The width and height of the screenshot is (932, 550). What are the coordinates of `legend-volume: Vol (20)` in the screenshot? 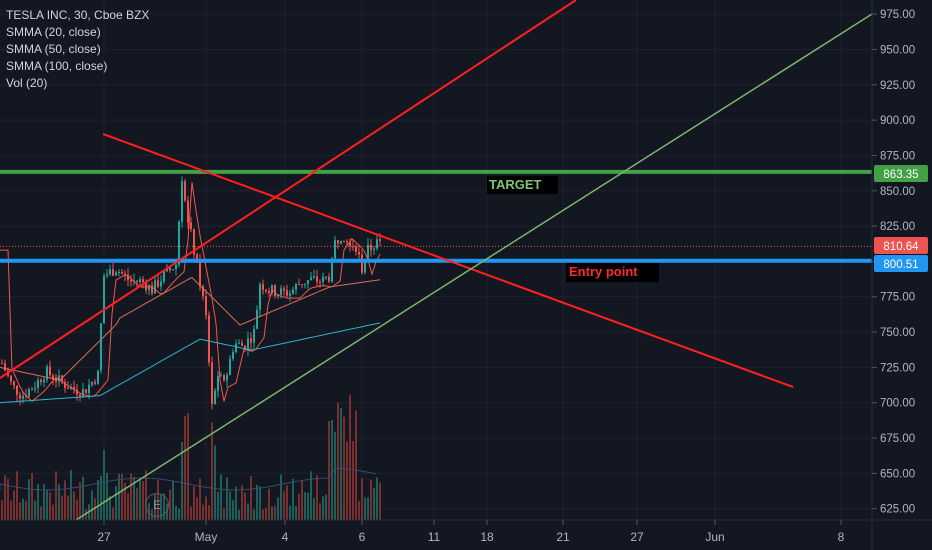 It's located at (27, 83).